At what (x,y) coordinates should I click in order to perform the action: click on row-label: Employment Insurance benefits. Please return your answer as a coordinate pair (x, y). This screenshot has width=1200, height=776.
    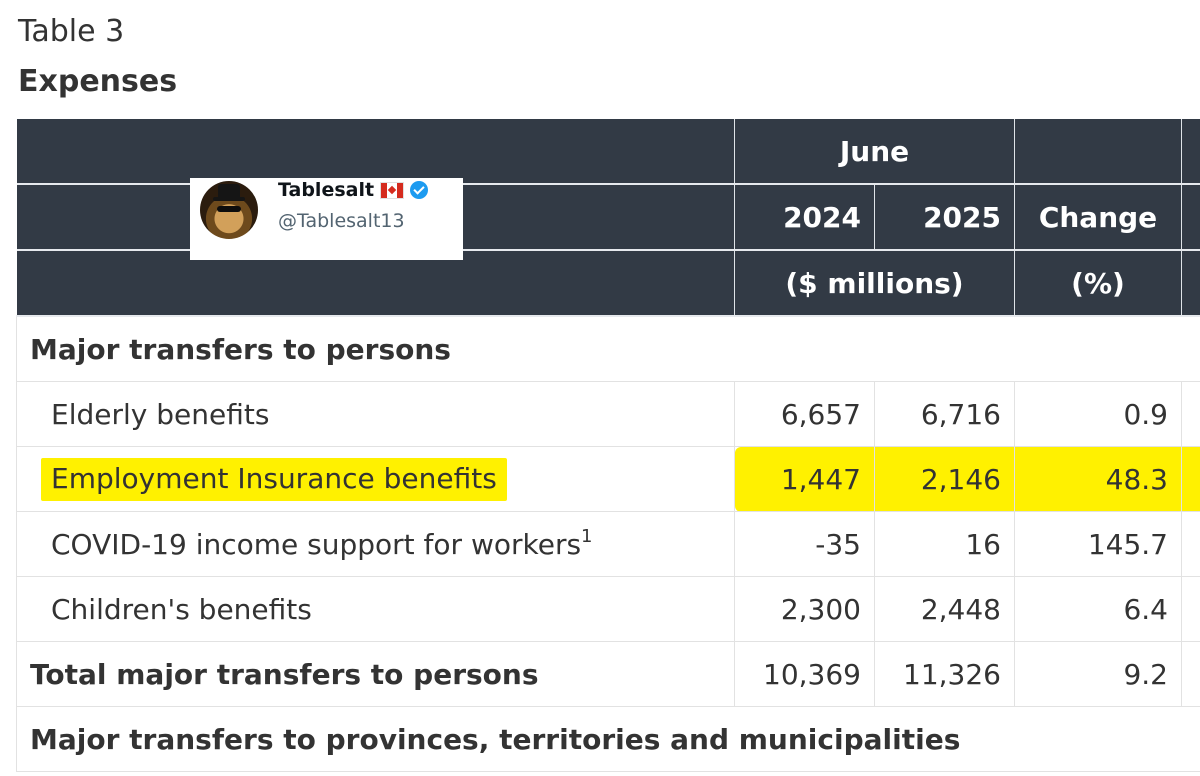
    Looking at the image, I should click on (274, 479).